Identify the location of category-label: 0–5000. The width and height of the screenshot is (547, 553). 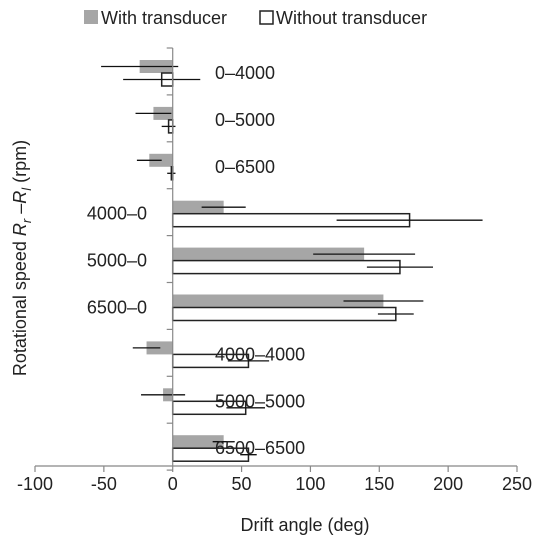
(245, 120).